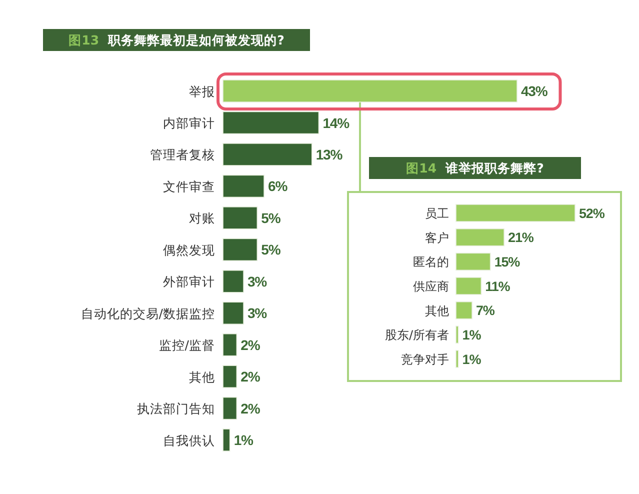 This screenshot has width=639, height=494. I want to click on value-label: 11%, so click(497, 286).